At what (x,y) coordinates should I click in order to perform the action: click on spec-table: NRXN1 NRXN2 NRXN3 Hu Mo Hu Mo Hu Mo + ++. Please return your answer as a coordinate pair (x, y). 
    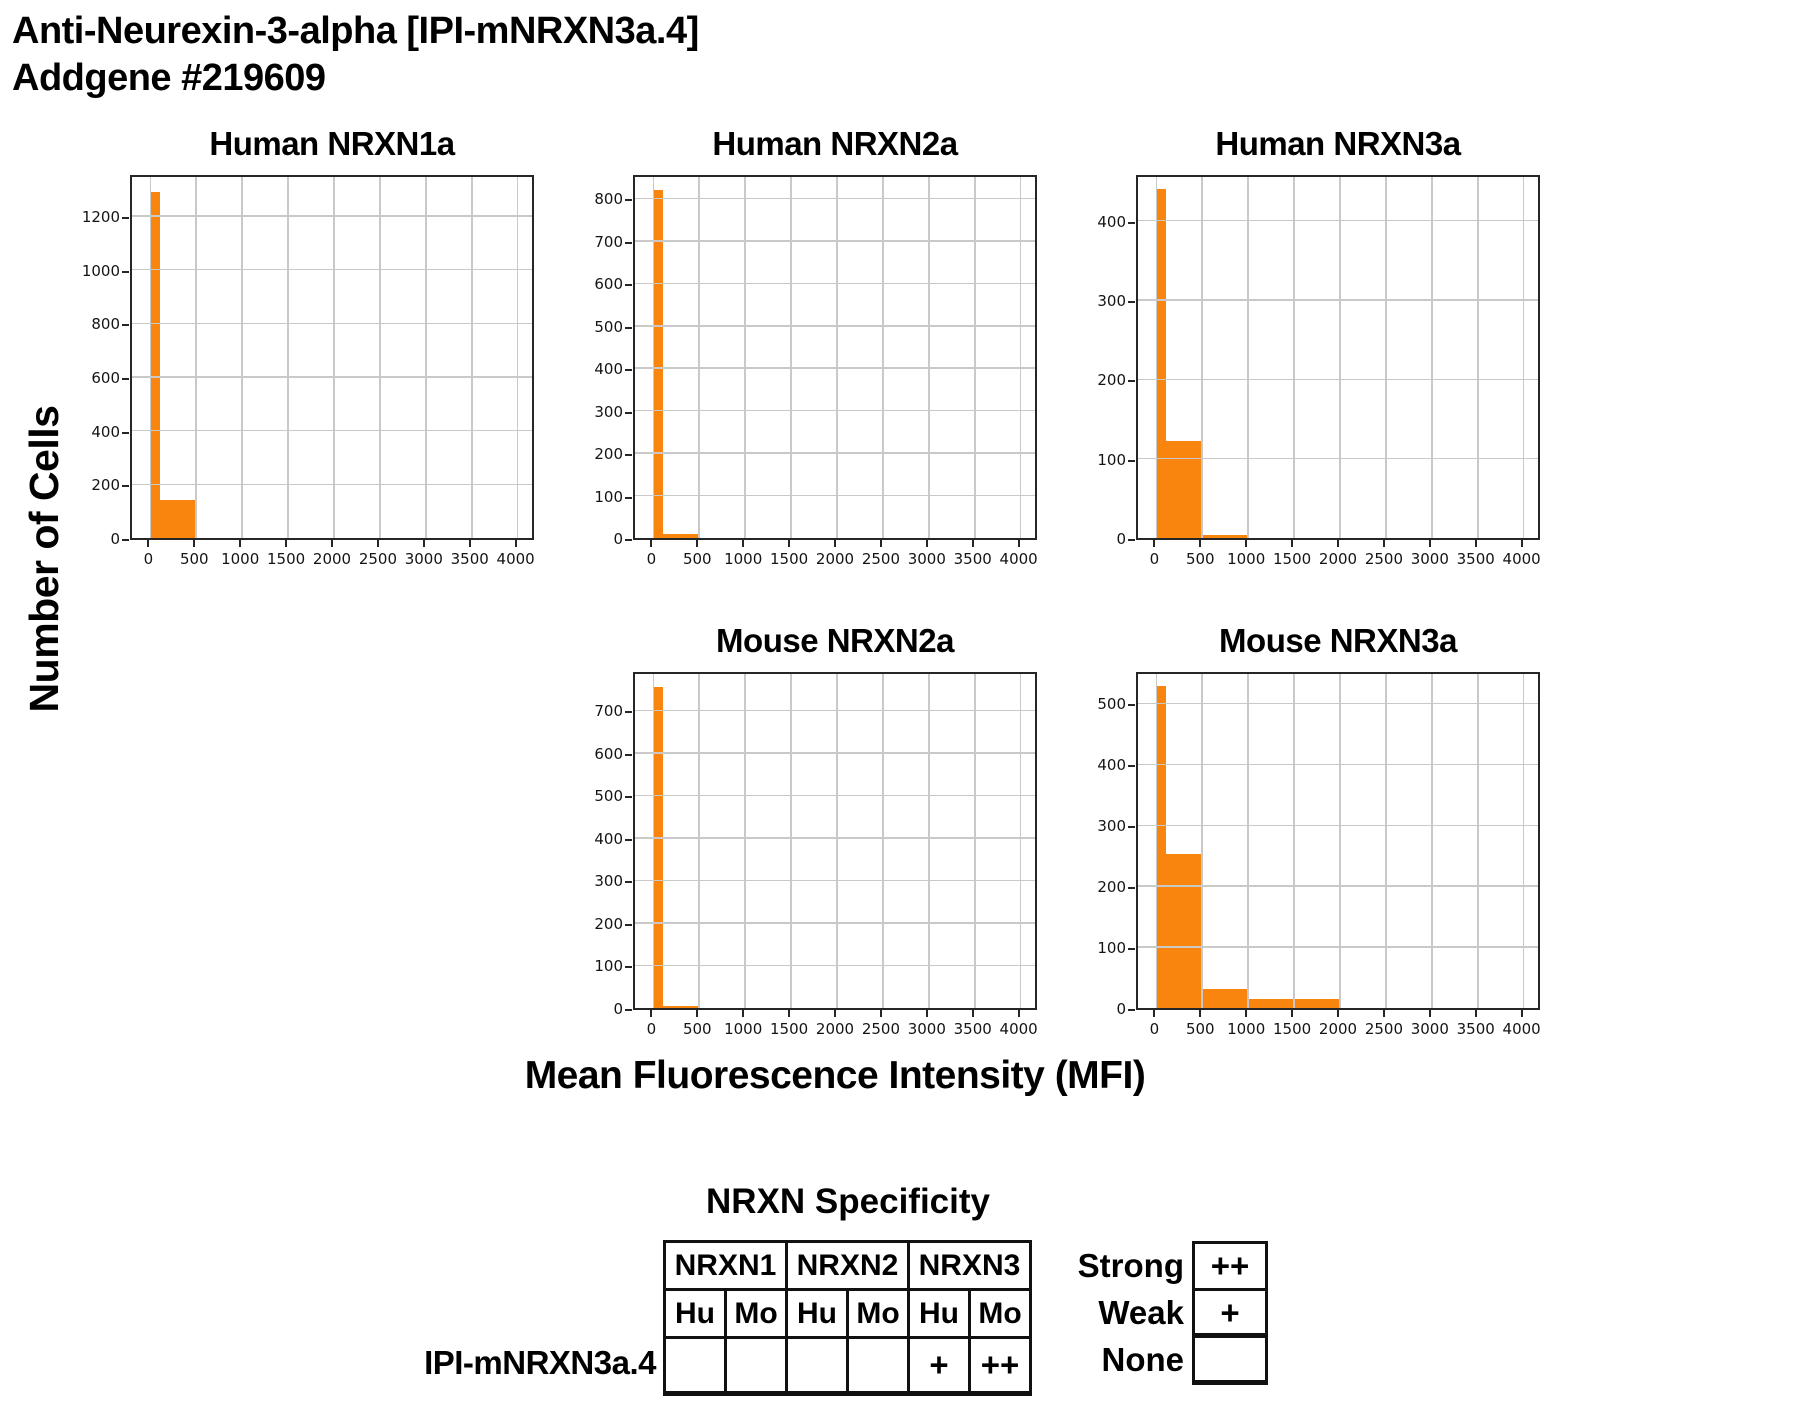
    Looking at the image, I should click on (847, 1318).